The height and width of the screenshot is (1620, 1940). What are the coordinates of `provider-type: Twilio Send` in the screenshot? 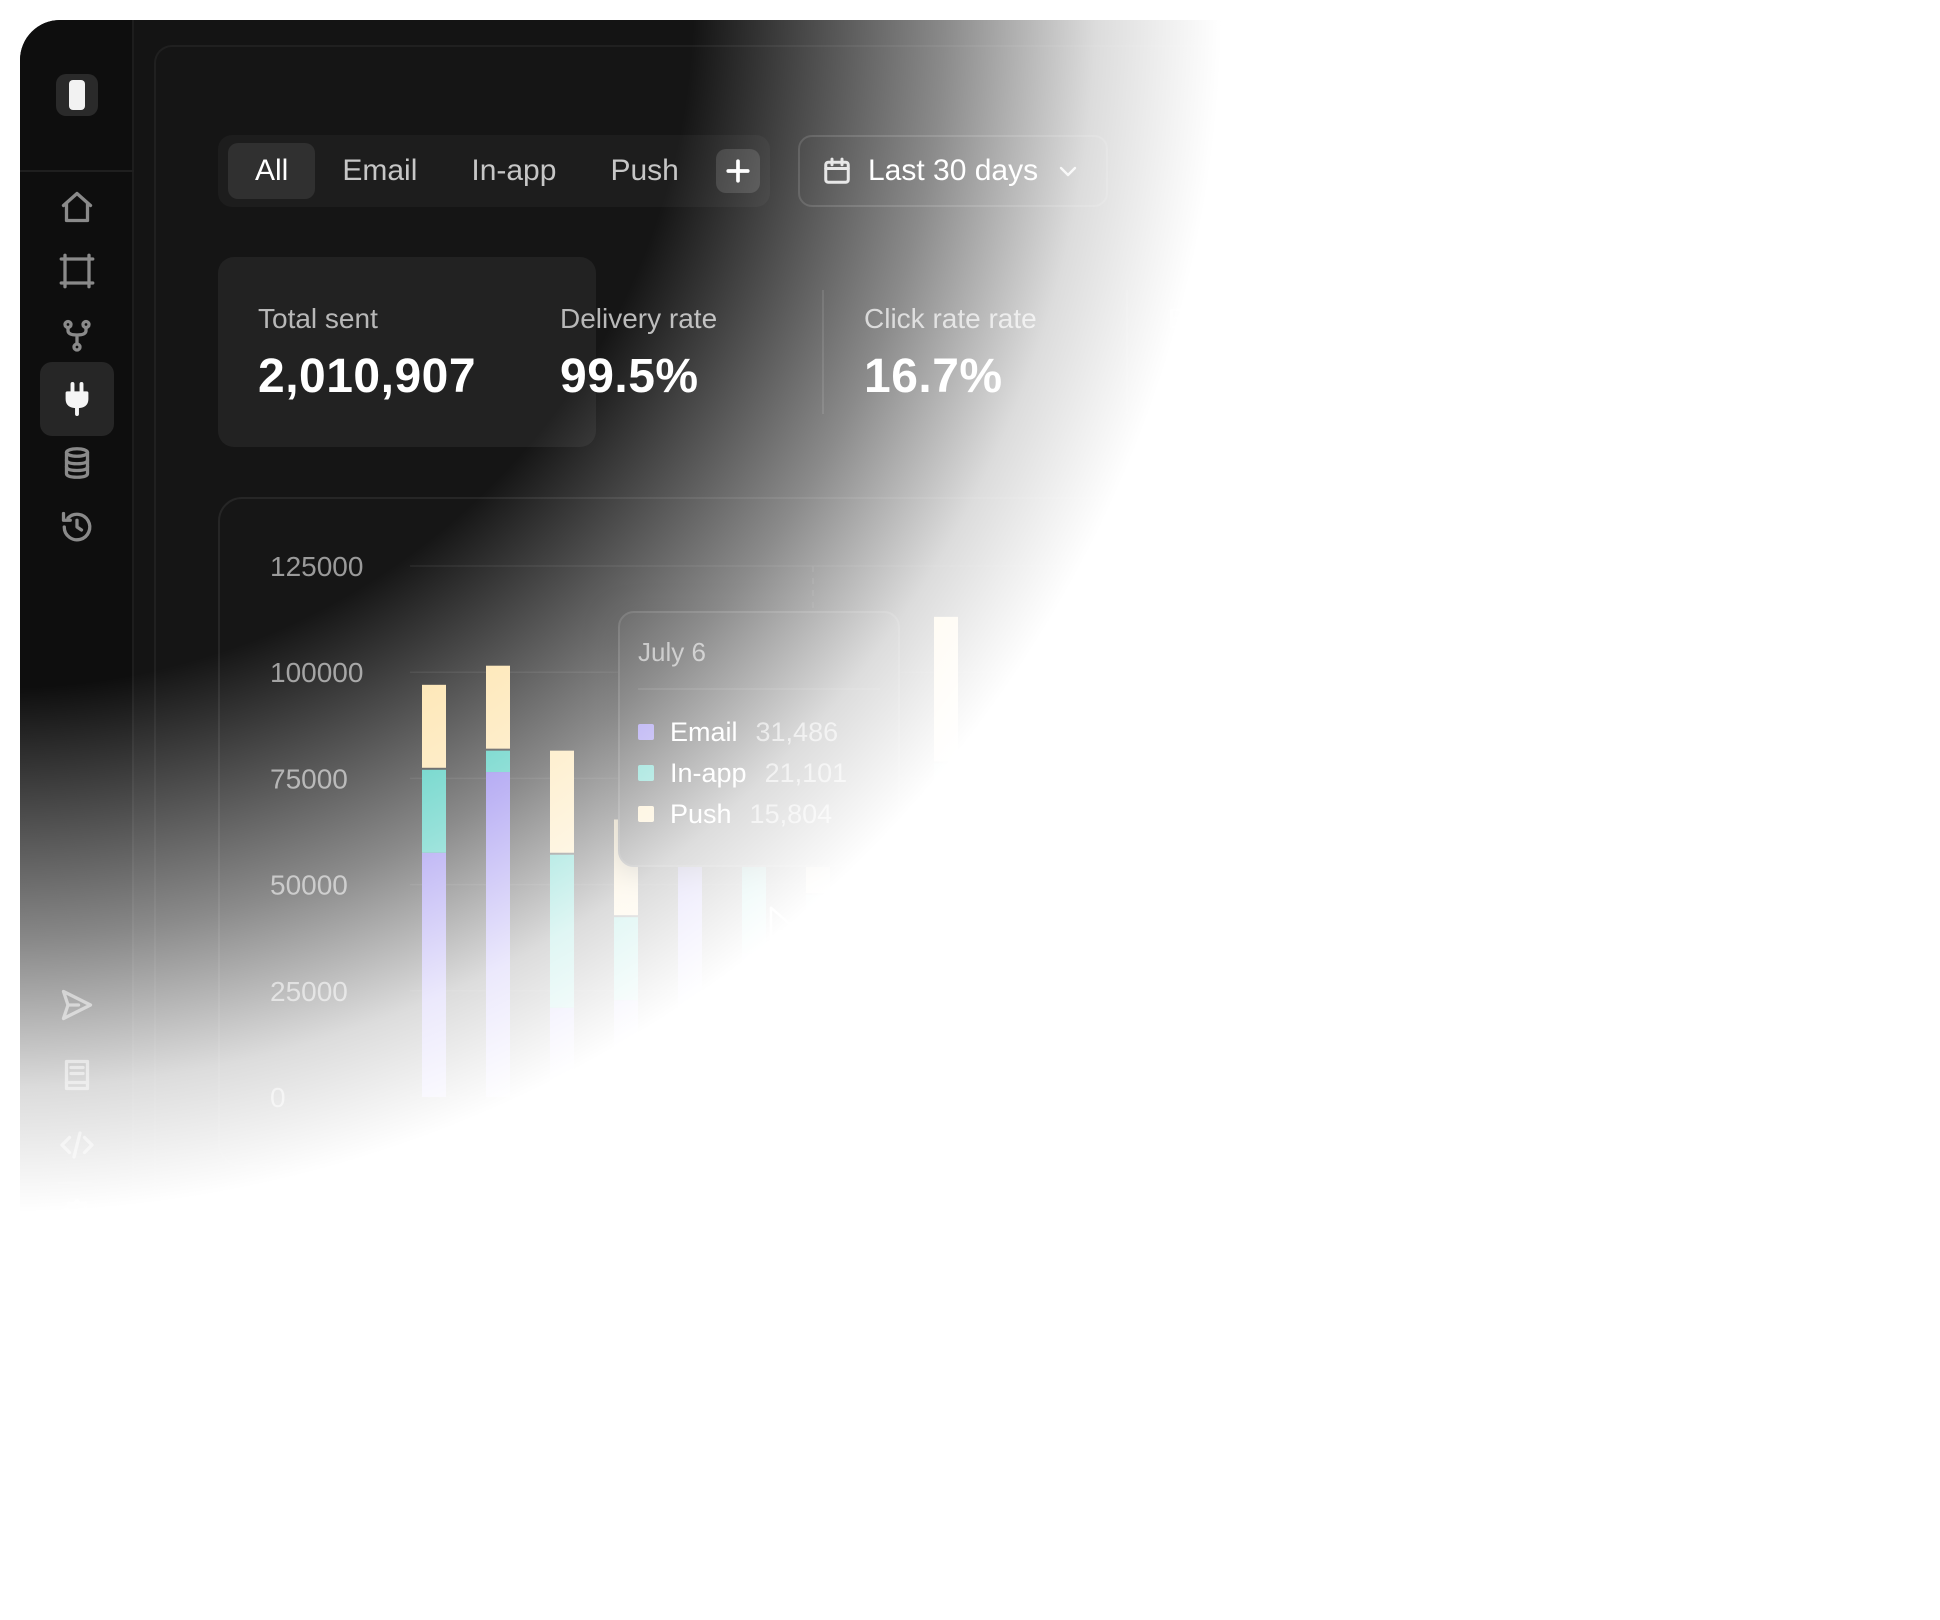 It's located at (641, 1492).